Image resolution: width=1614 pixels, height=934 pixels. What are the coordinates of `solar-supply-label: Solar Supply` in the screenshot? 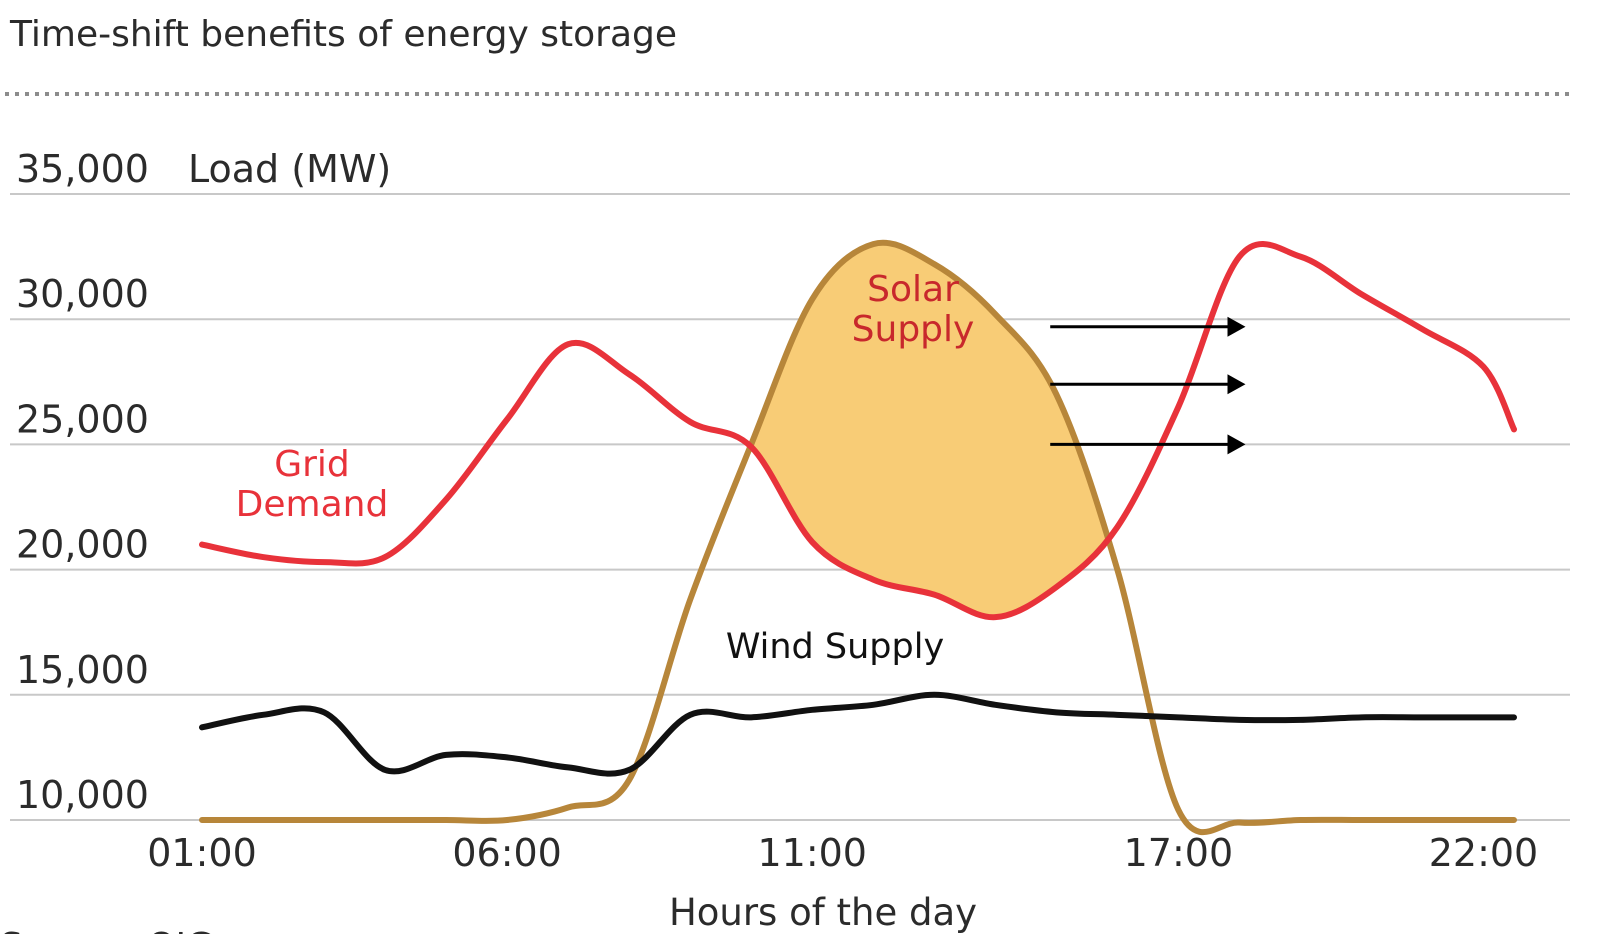 It's located at (913, 309).